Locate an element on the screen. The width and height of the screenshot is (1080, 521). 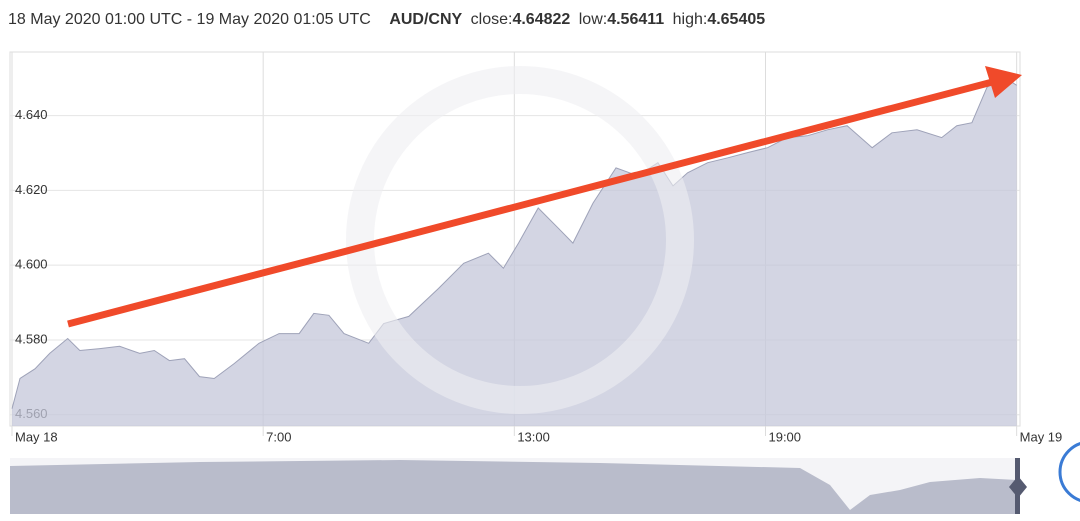
y-tick-label: 4.600 is located at coordinates (31, 264).